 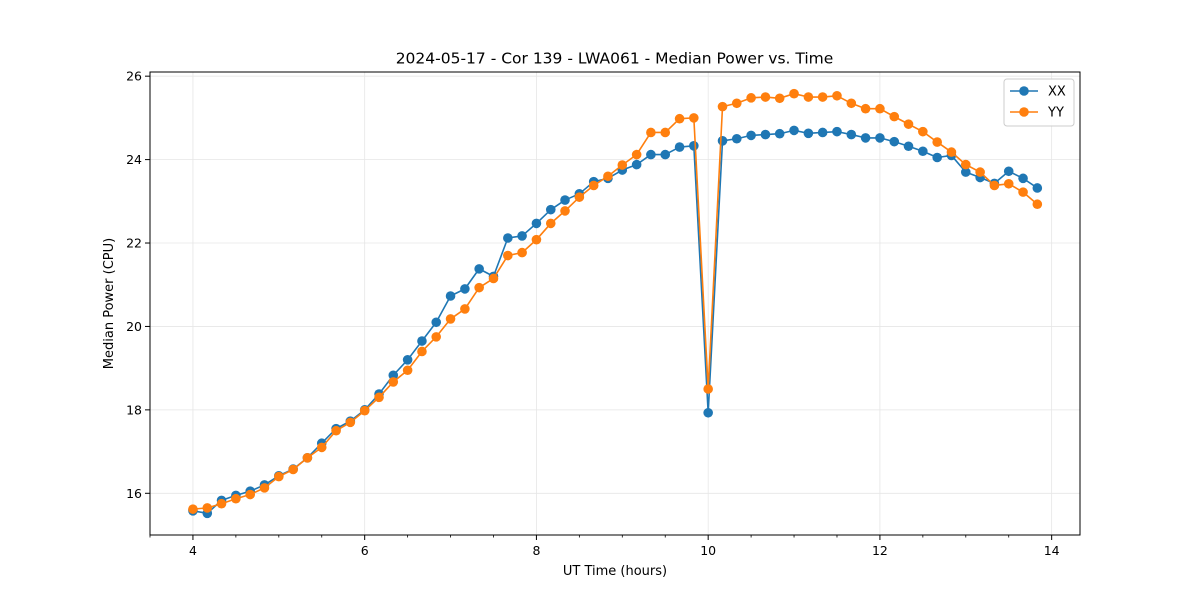 I want to click on x-tick-label: 6, so click(x=365, y=550).